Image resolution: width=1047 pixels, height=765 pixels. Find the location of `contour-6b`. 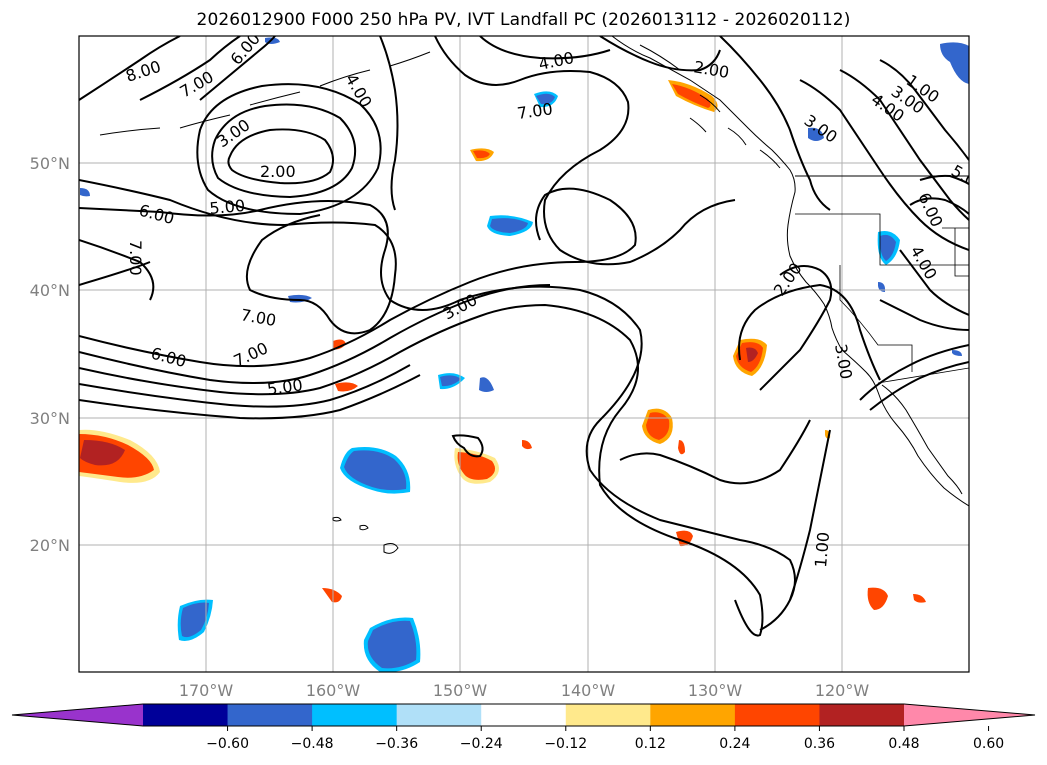

contour-6b is located at coordinates (237, 68).